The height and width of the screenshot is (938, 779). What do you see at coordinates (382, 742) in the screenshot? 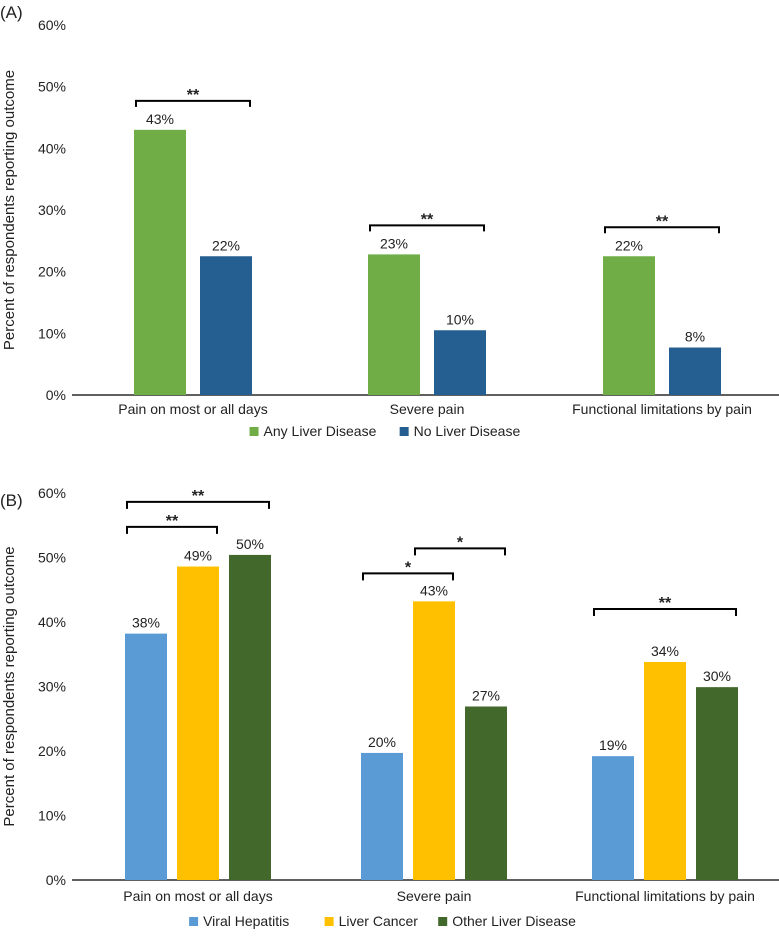
I see `panel-b-data-label: 20%` at bounding box center [382, 742].